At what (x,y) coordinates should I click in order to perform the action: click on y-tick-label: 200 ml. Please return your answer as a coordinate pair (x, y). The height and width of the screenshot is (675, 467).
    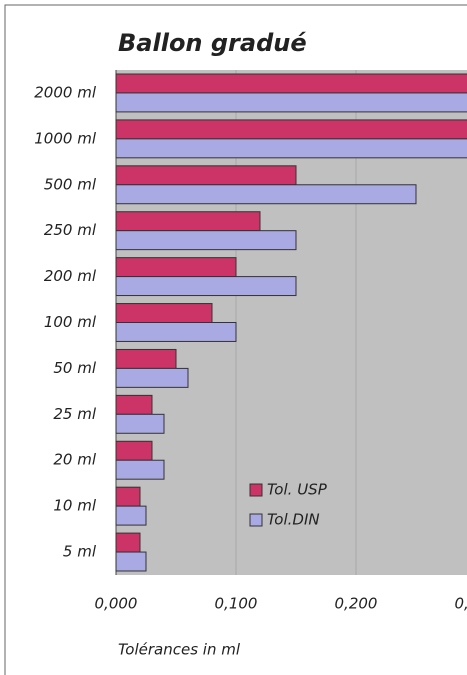
    Looking at the image, I should click on (70, 276).